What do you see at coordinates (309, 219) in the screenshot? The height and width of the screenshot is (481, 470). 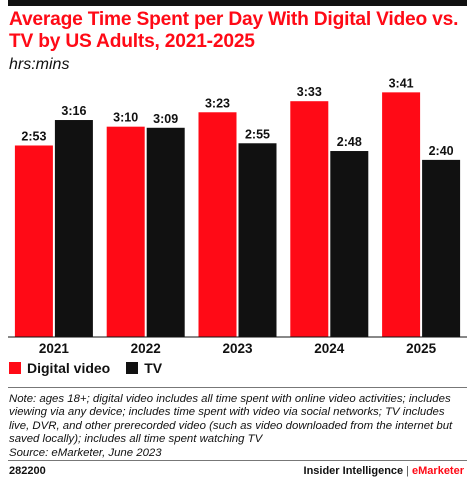 I see `bar-digital-video-2024` at bounding box center [309, 219].